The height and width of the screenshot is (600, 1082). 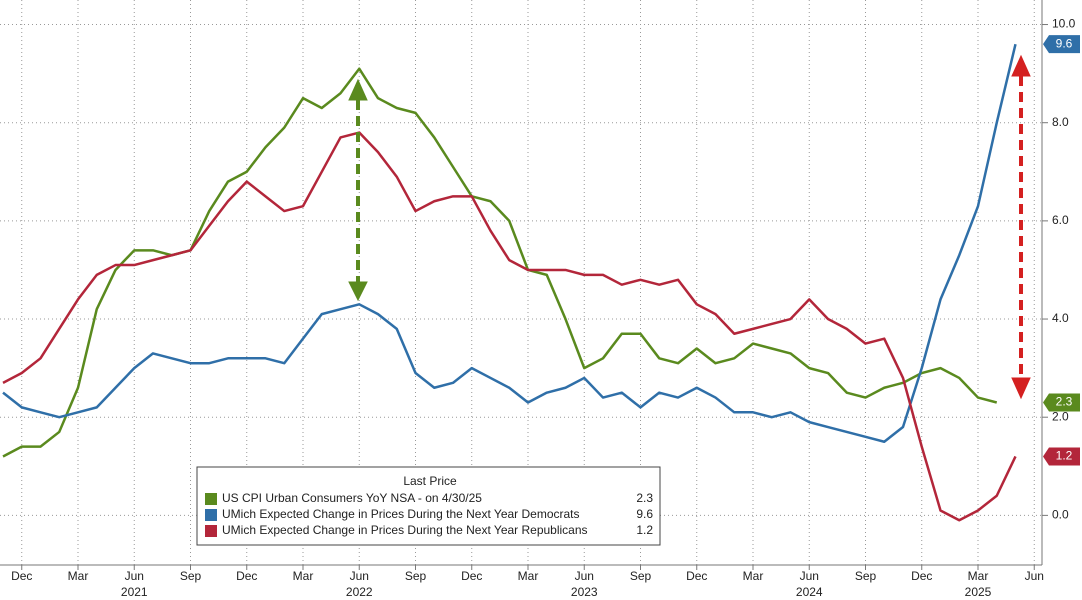 What do you see at coordinates (430, 481) in the screenshot?
I see `legend-title: Last Price` at bounding box center [430, 481].